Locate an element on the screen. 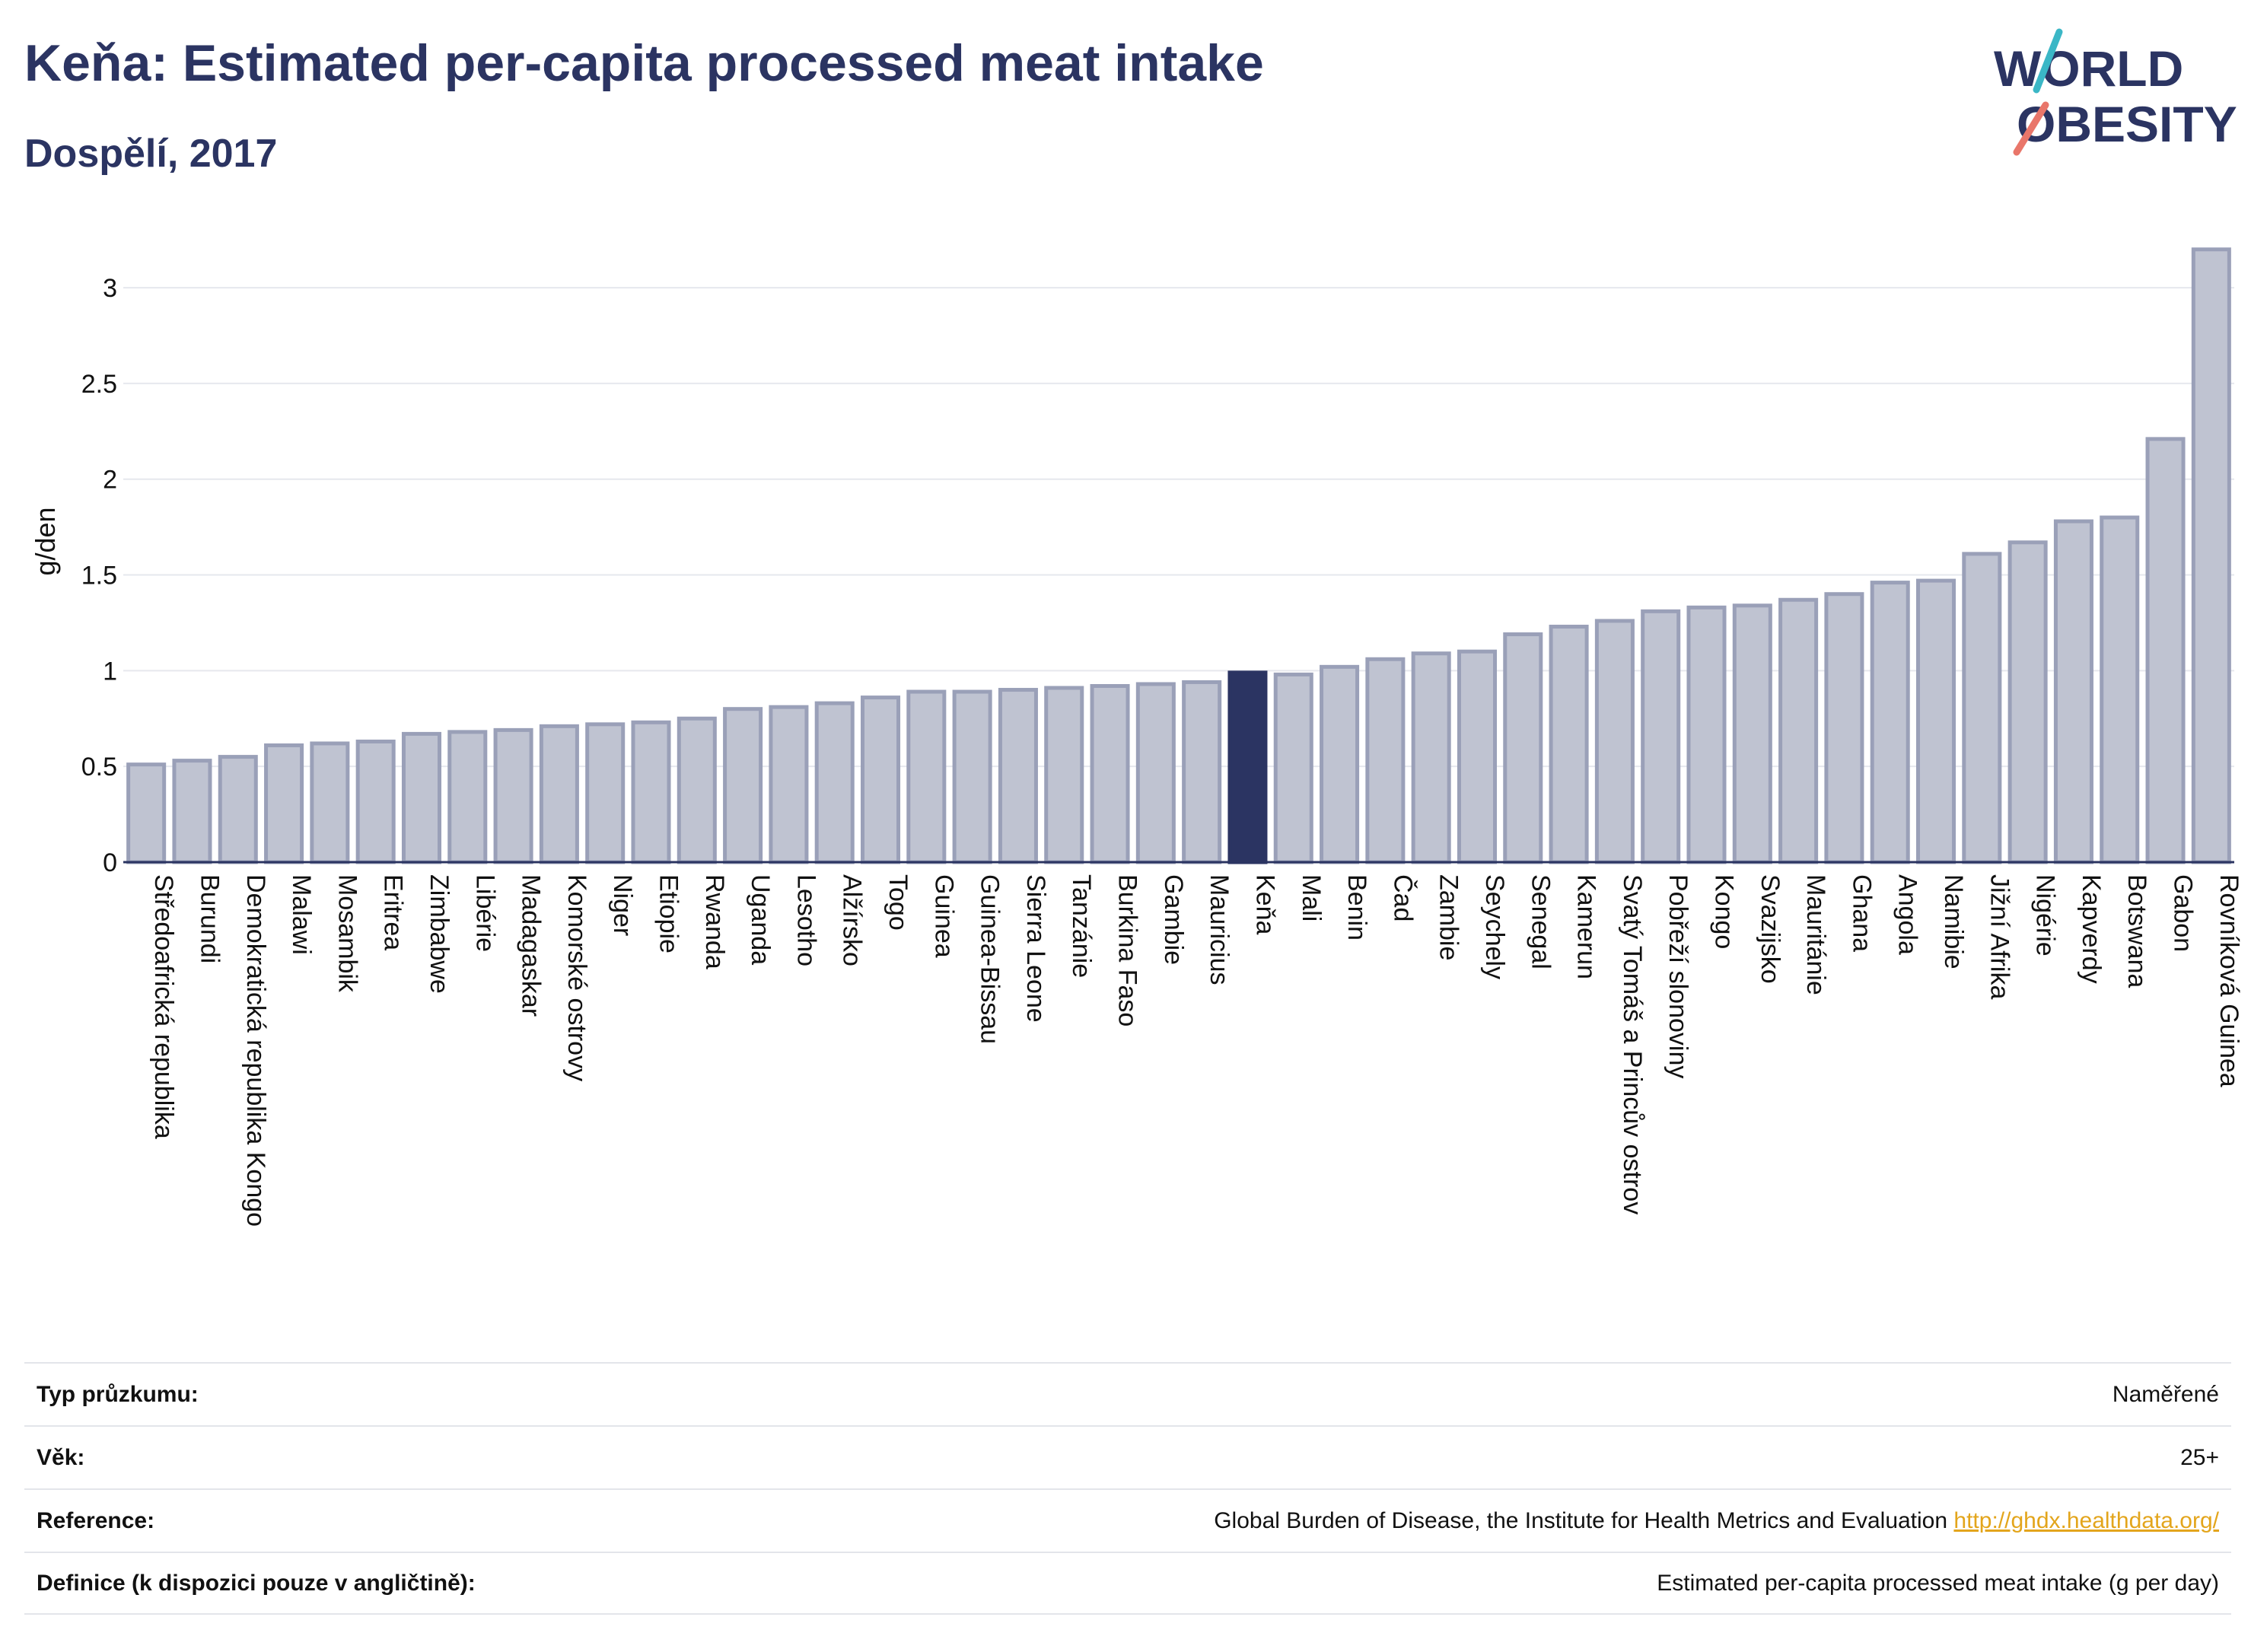 The width and height of the screenshot is (2251, 1652). y-tick-label: 2.5 is located at coordinates (99, 384).